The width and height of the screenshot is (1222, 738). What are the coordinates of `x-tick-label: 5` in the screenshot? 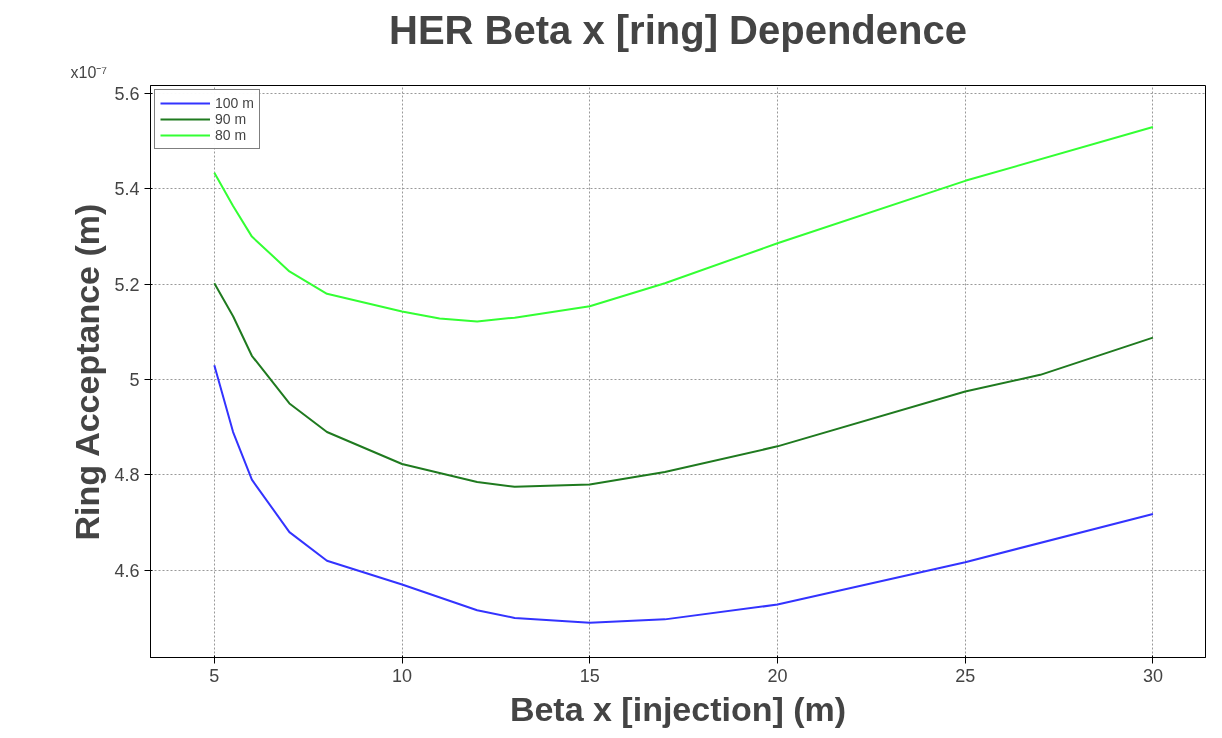 It's located at (214, 675).